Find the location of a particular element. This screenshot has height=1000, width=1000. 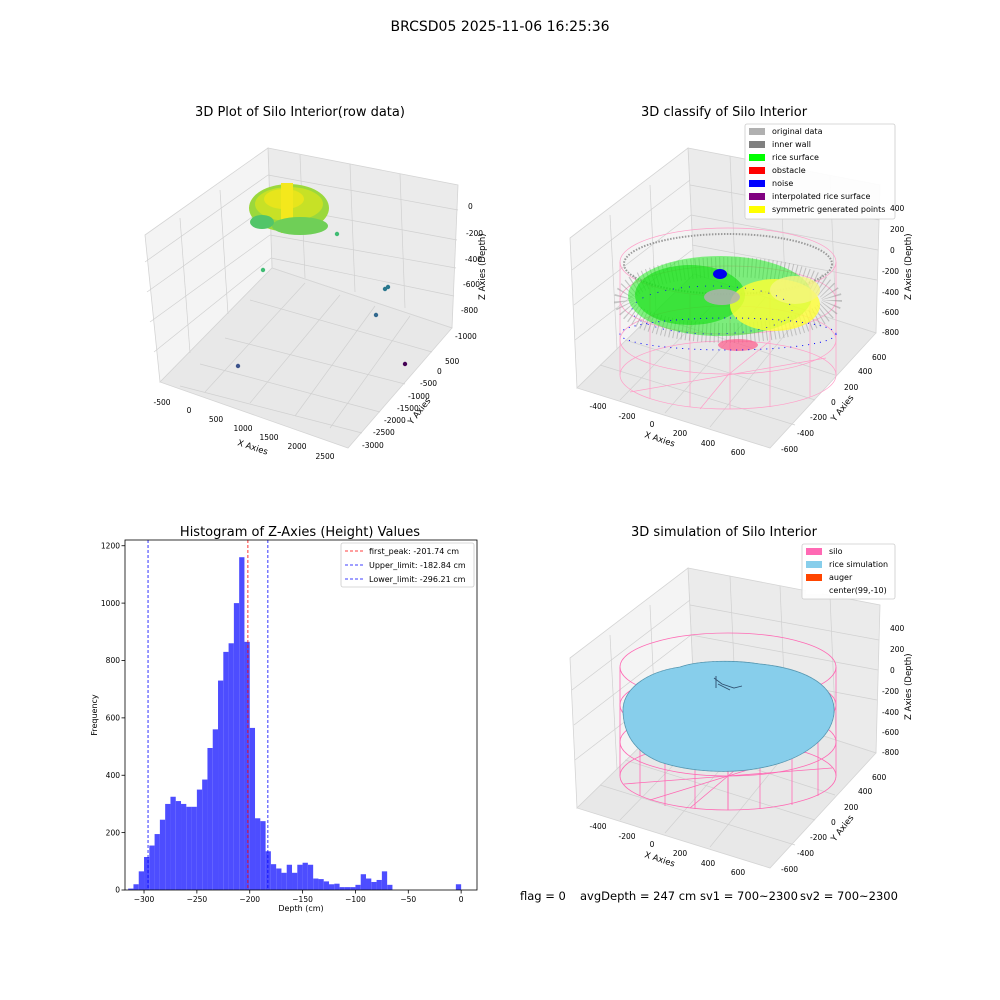

y-tick-label: -2000 is located at coordinates (395, 420).